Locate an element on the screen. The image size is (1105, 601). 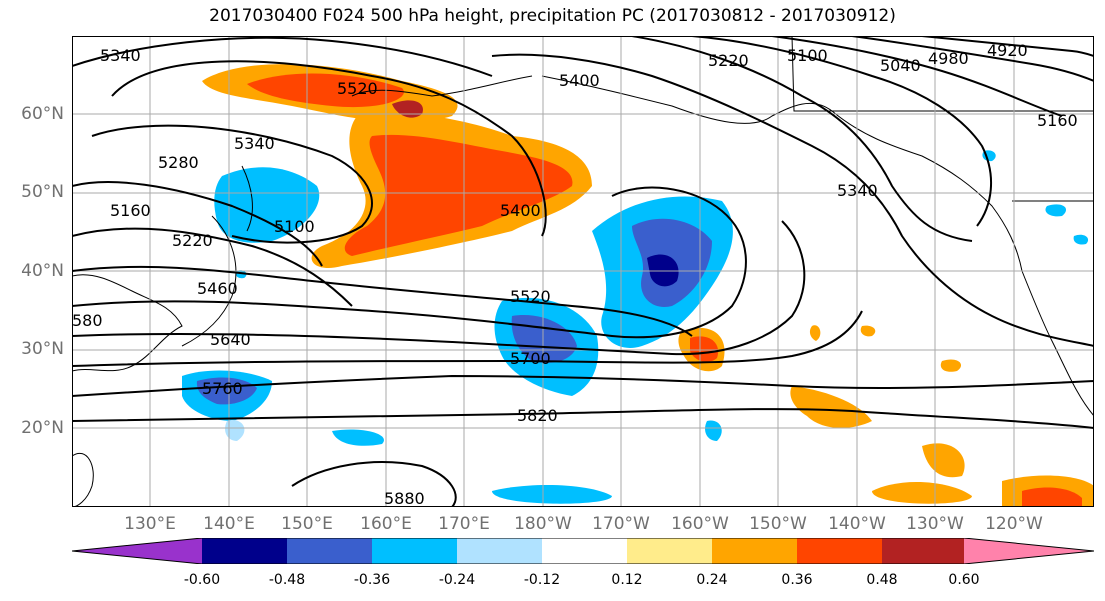
colorbar-tick: -0.12 is located at coordinates (542, 580).